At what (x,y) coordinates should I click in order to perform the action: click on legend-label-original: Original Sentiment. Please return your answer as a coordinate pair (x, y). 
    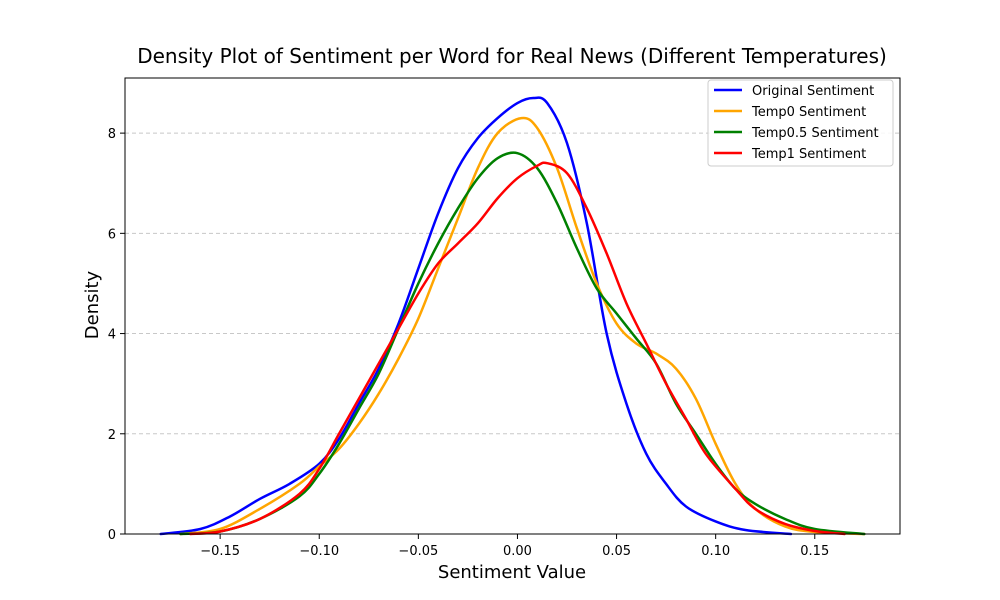
    Looking at the image, I should click on (813, 91).